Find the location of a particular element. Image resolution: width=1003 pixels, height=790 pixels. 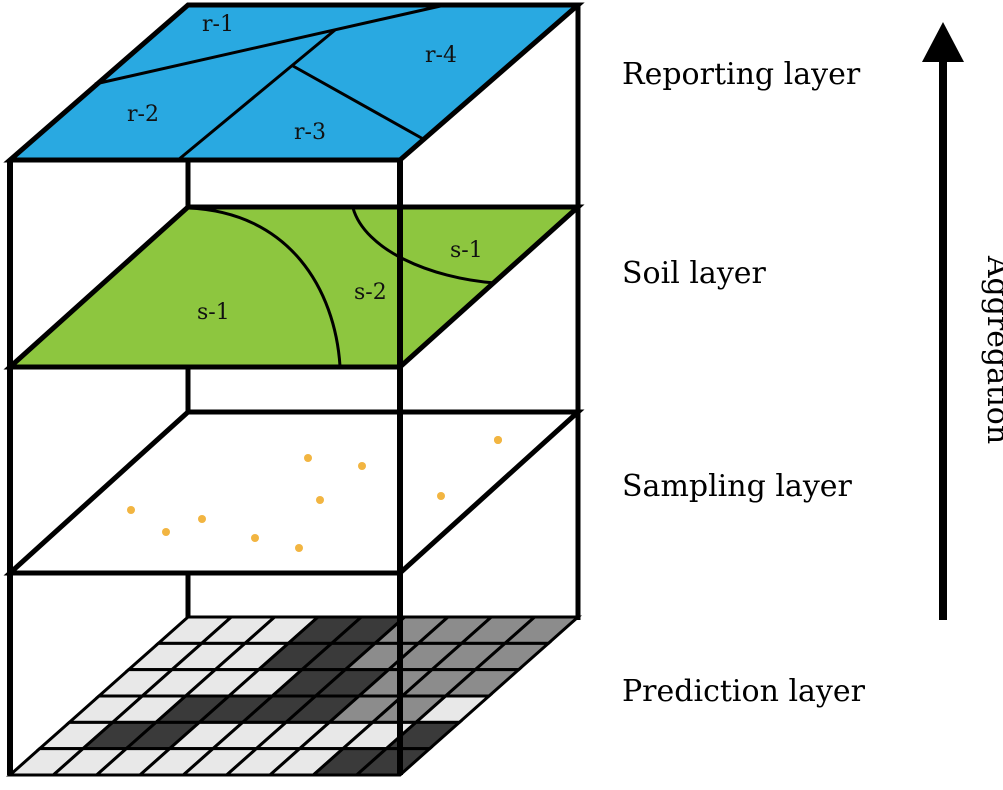

reporting-layer: r-1 r-2 r-3 r-4 is located at coordinates (294, 82).